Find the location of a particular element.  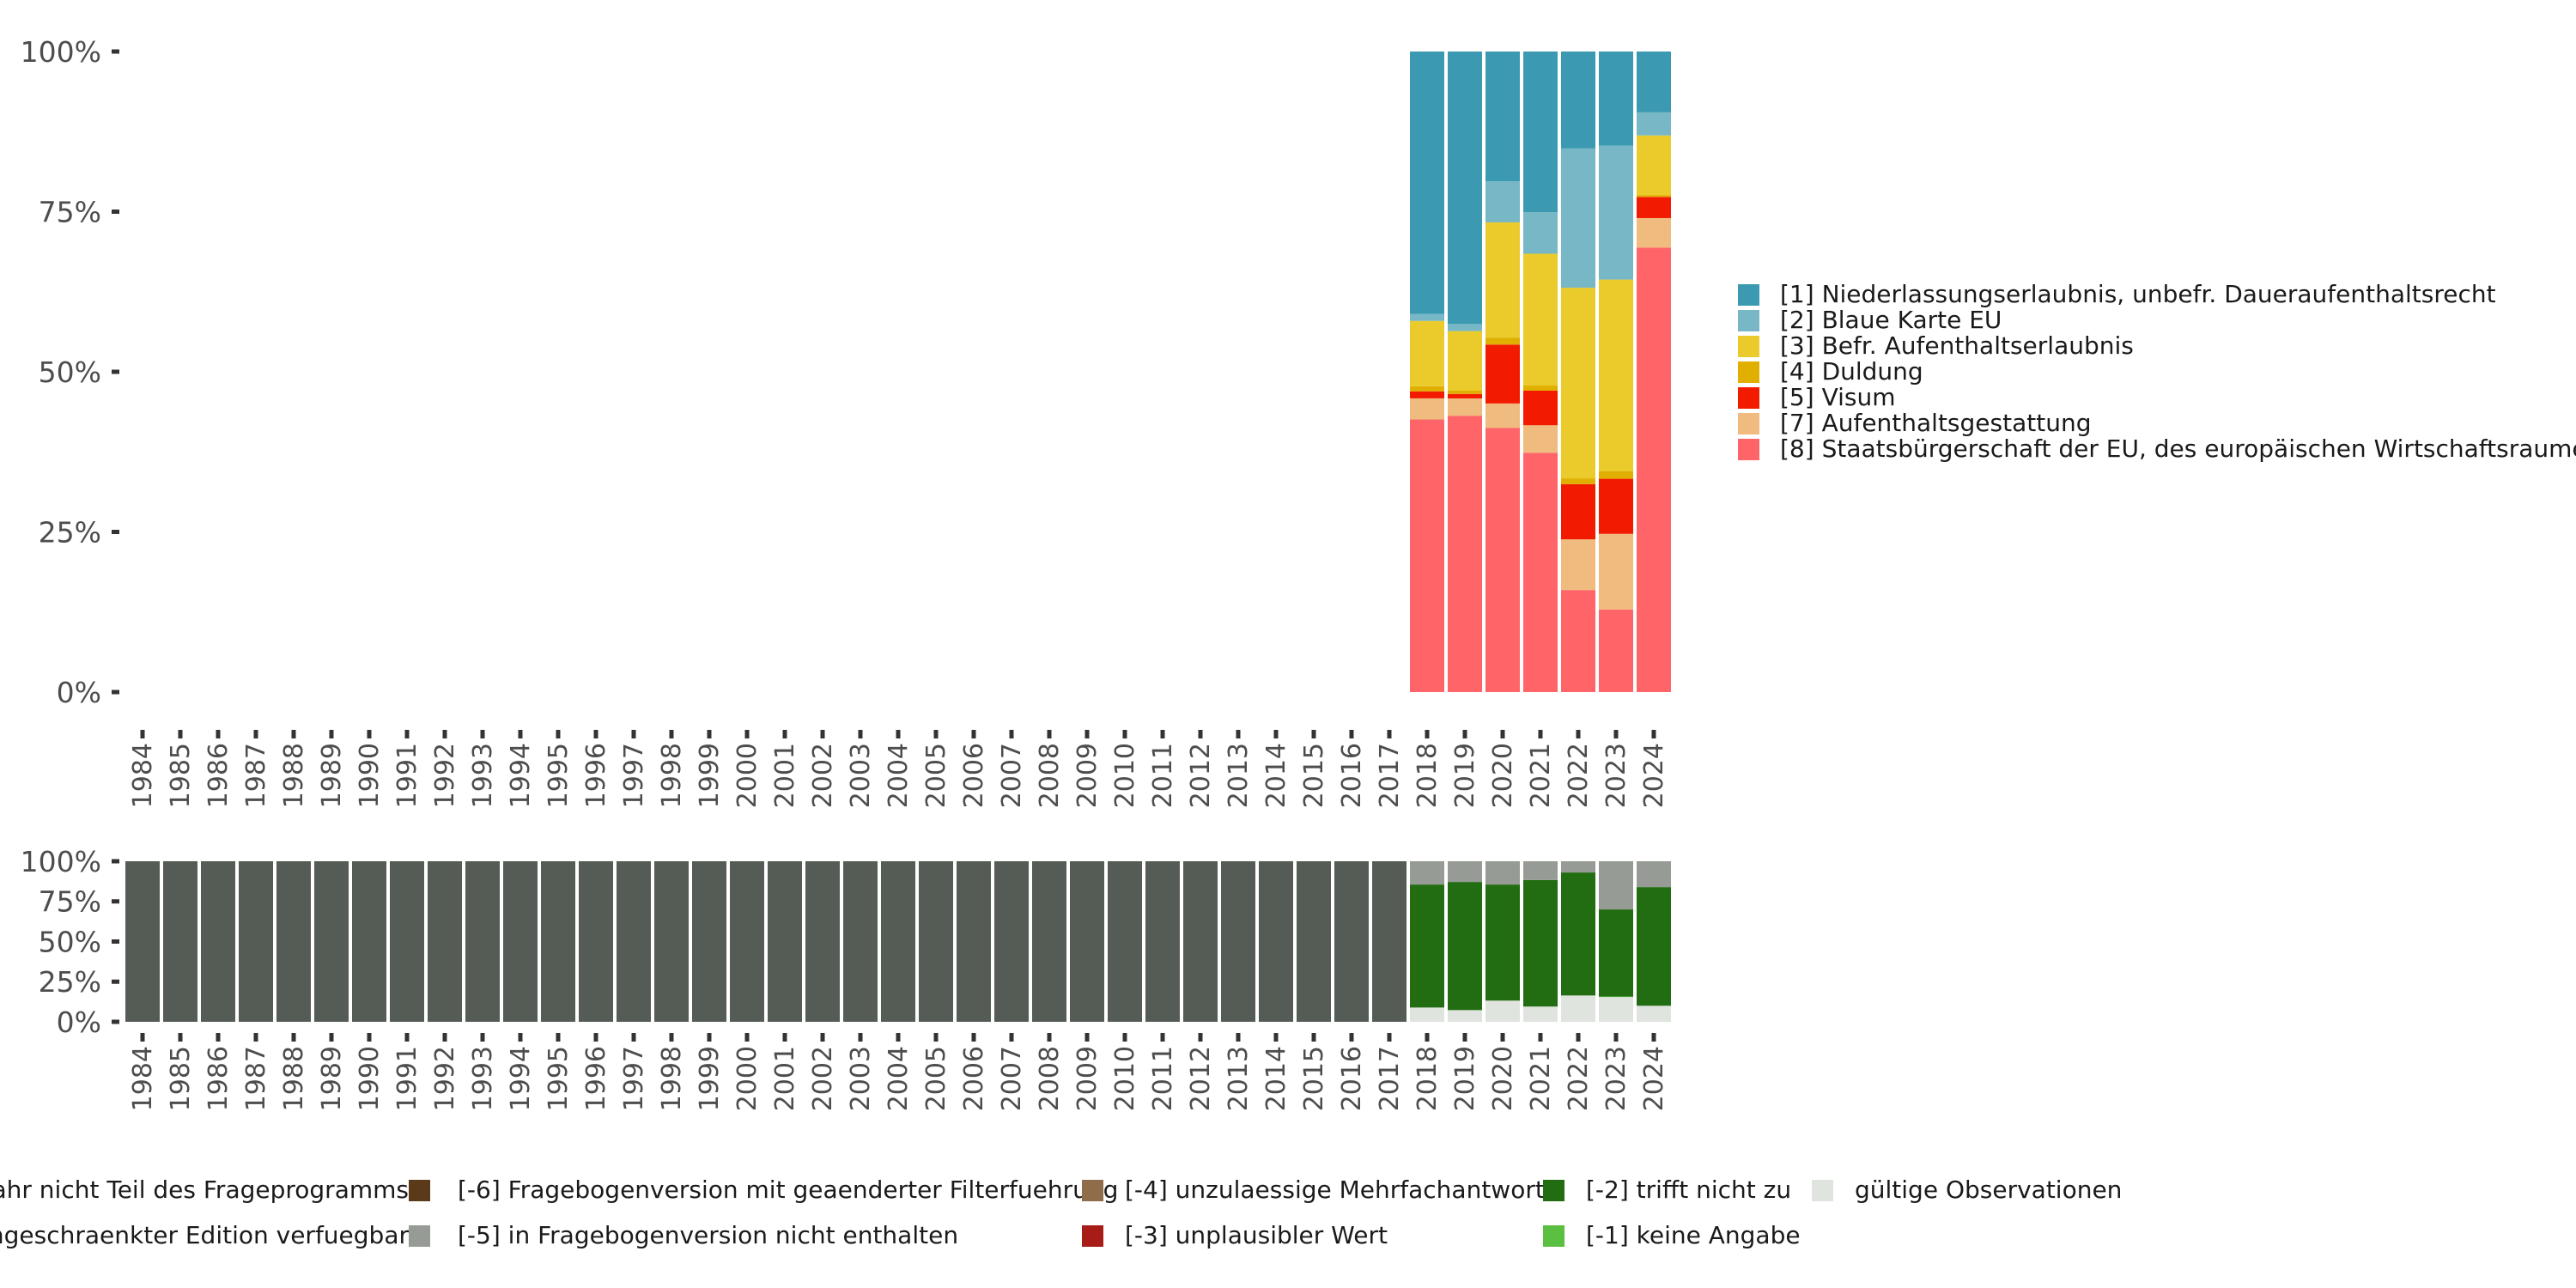

x-tick-label: 1988 is located at coordinates (294, 1078).